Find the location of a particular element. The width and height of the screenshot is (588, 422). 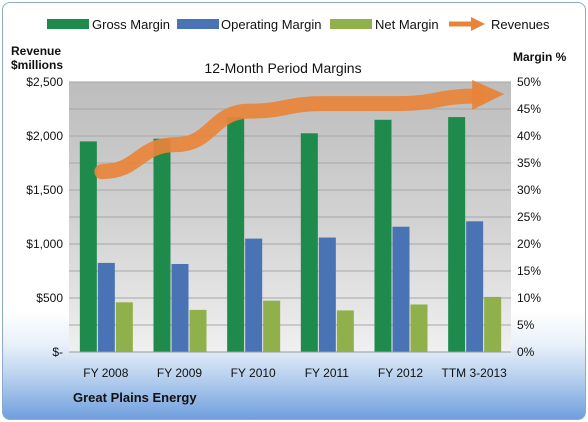

legend-arrowhead-revenues is located at coordinates (478, 24).